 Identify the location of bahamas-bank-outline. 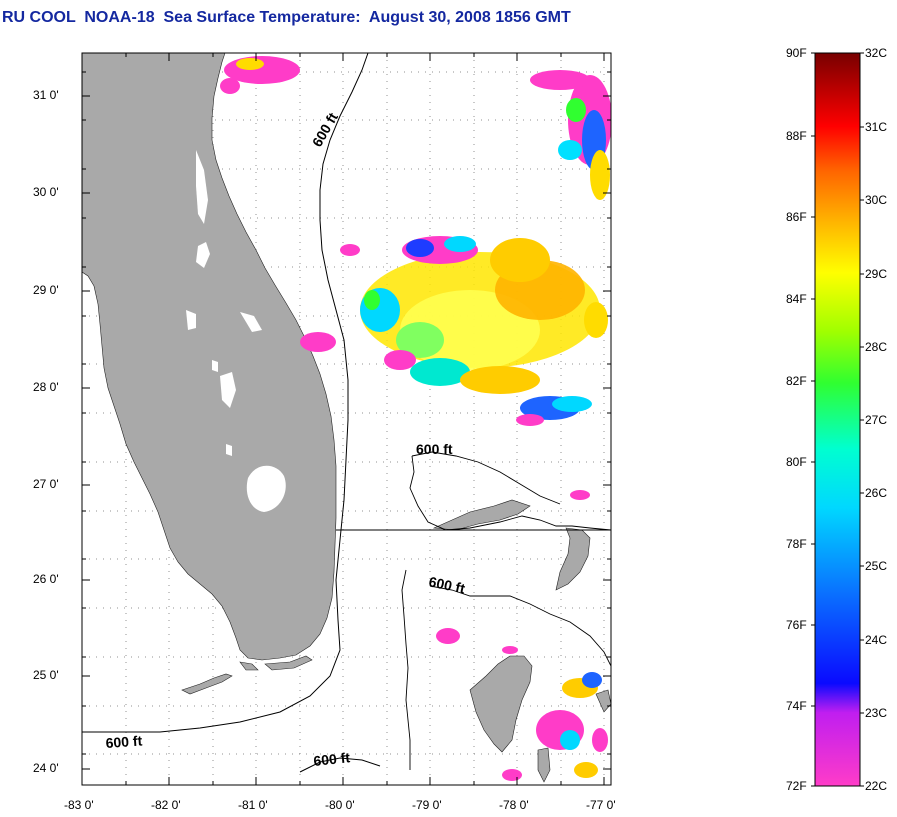
(506, 610).